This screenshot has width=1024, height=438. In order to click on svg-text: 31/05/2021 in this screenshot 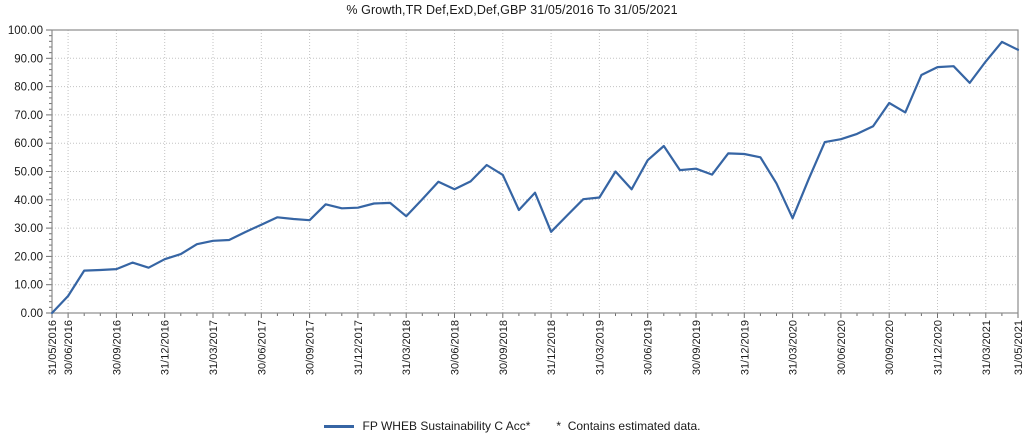, I will do `click(1018, 347)`.